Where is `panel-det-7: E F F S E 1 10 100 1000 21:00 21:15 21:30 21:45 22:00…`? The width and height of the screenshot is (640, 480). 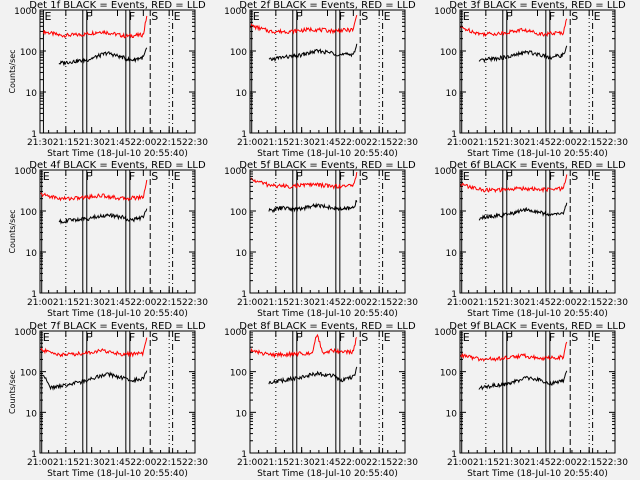 panel-det-7: E F F S E 1 10 100 1000 21:00 21:15 21:30 21:45 22:00… is located at coordinates (108, 400).